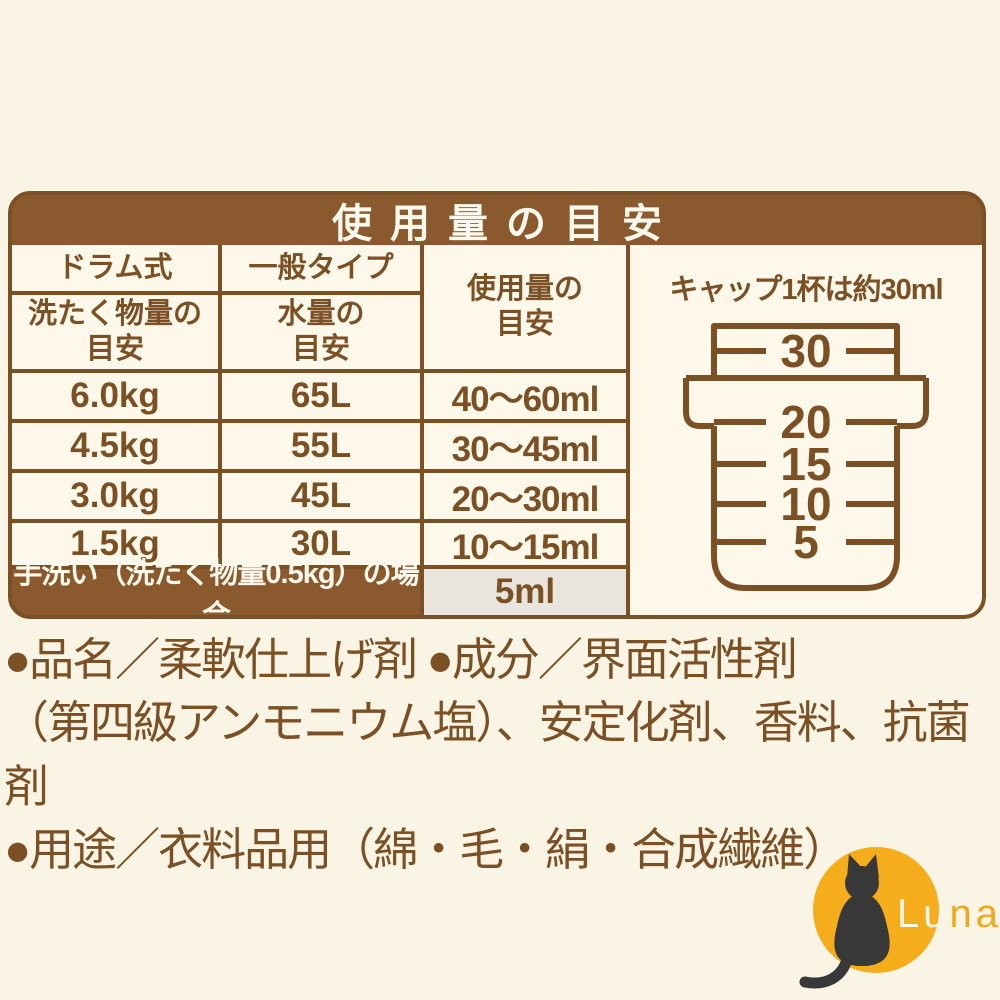 This screenshot has height=1000, width=1000. What do you see at coordinates (115, 268) in the screenshot?
I see `header-drum-type: ドラム式` at bounding box center [115, 268].